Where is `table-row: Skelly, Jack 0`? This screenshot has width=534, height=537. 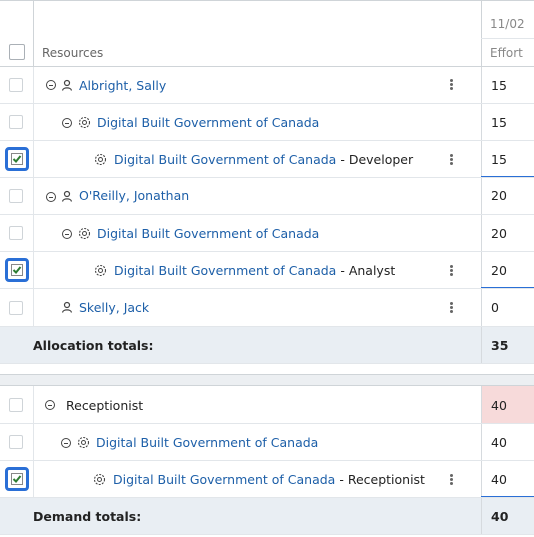 table-row: Skelly, Jack 0 is located at coordinates (267, 308).